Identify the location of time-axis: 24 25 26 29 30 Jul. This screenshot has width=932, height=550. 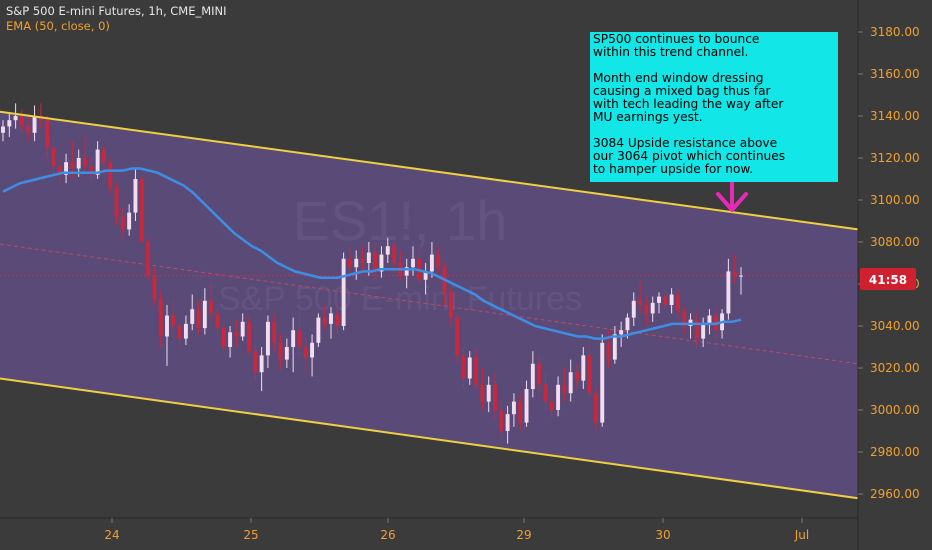
(456, 530).